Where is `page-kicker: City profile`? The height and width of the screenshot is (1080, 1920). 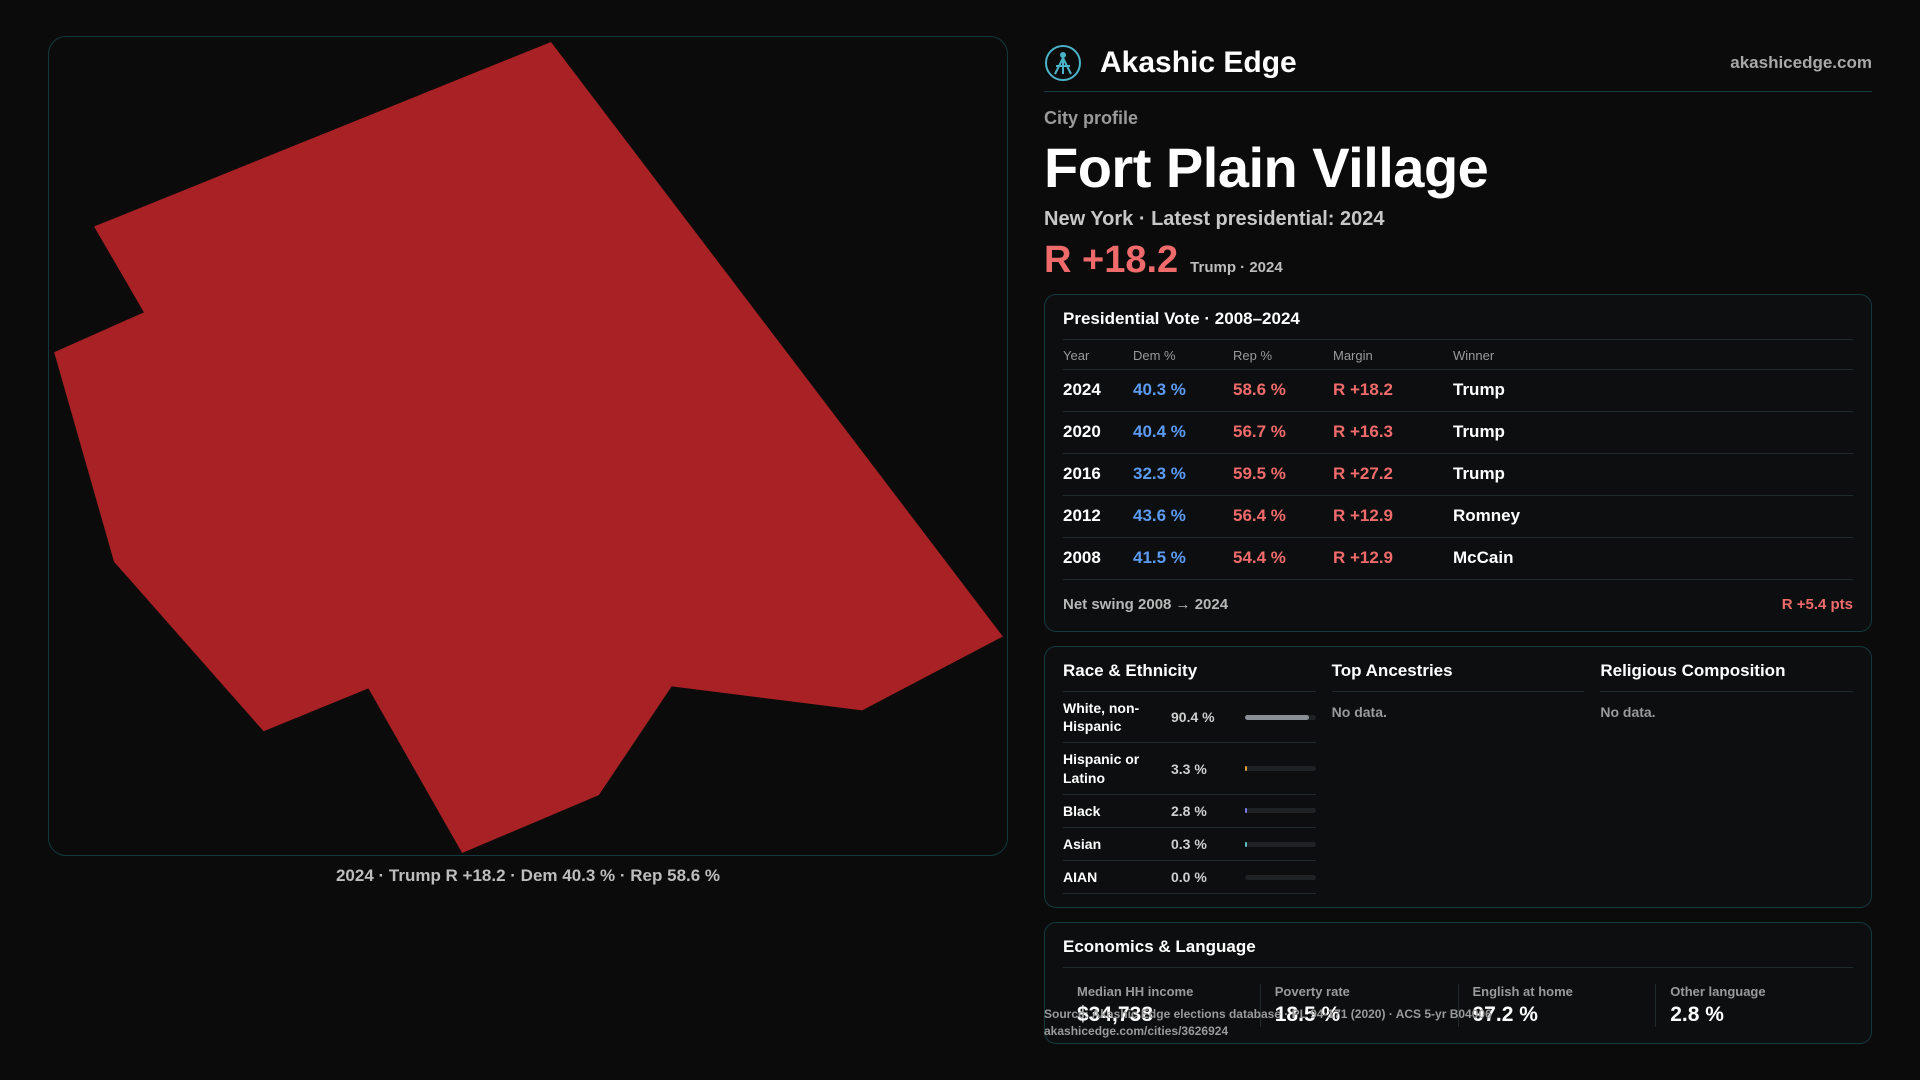
page-kicker: City profile is located at coordinates (1091, 118).